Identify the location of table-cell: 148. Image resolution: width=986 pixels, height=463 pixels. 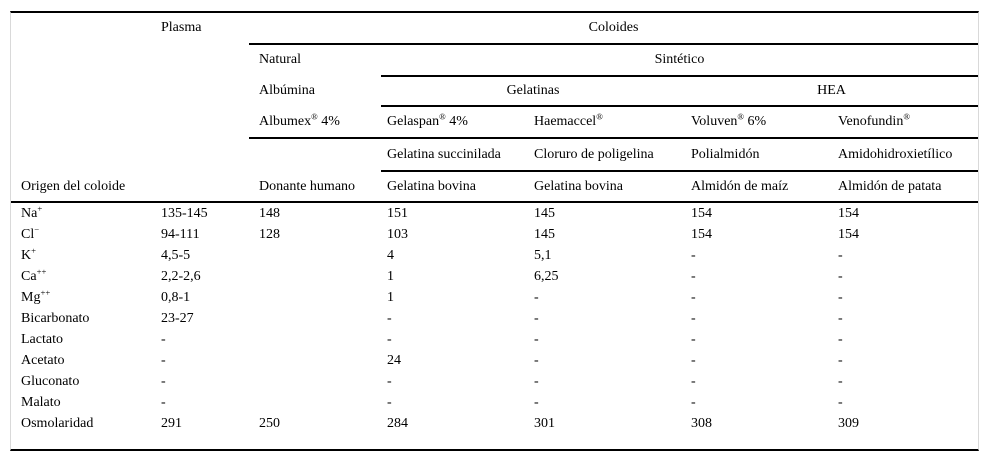
(269, 213).